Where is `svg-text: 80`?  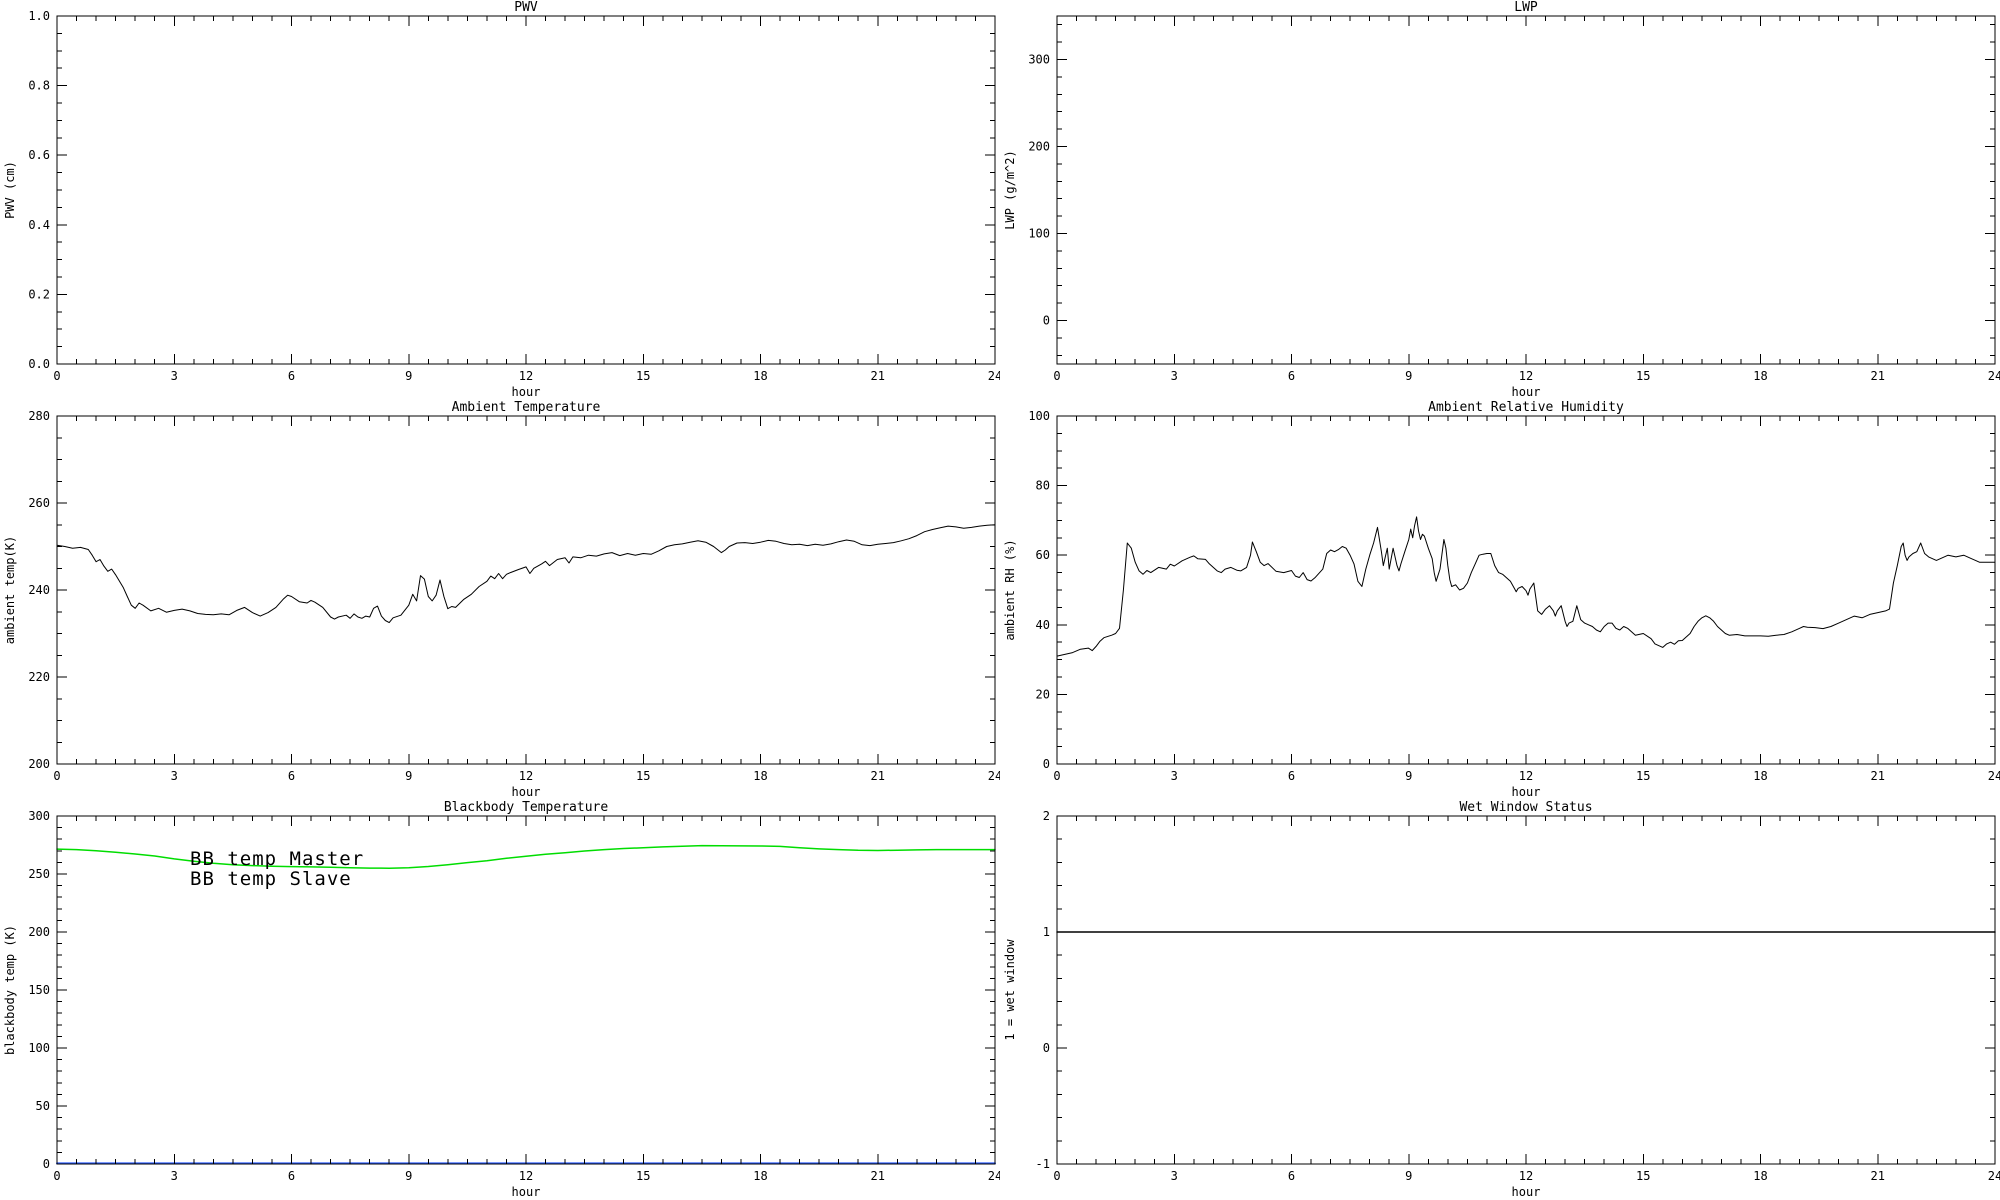
svg-text: 80 is located at coordinates (1043, 486).